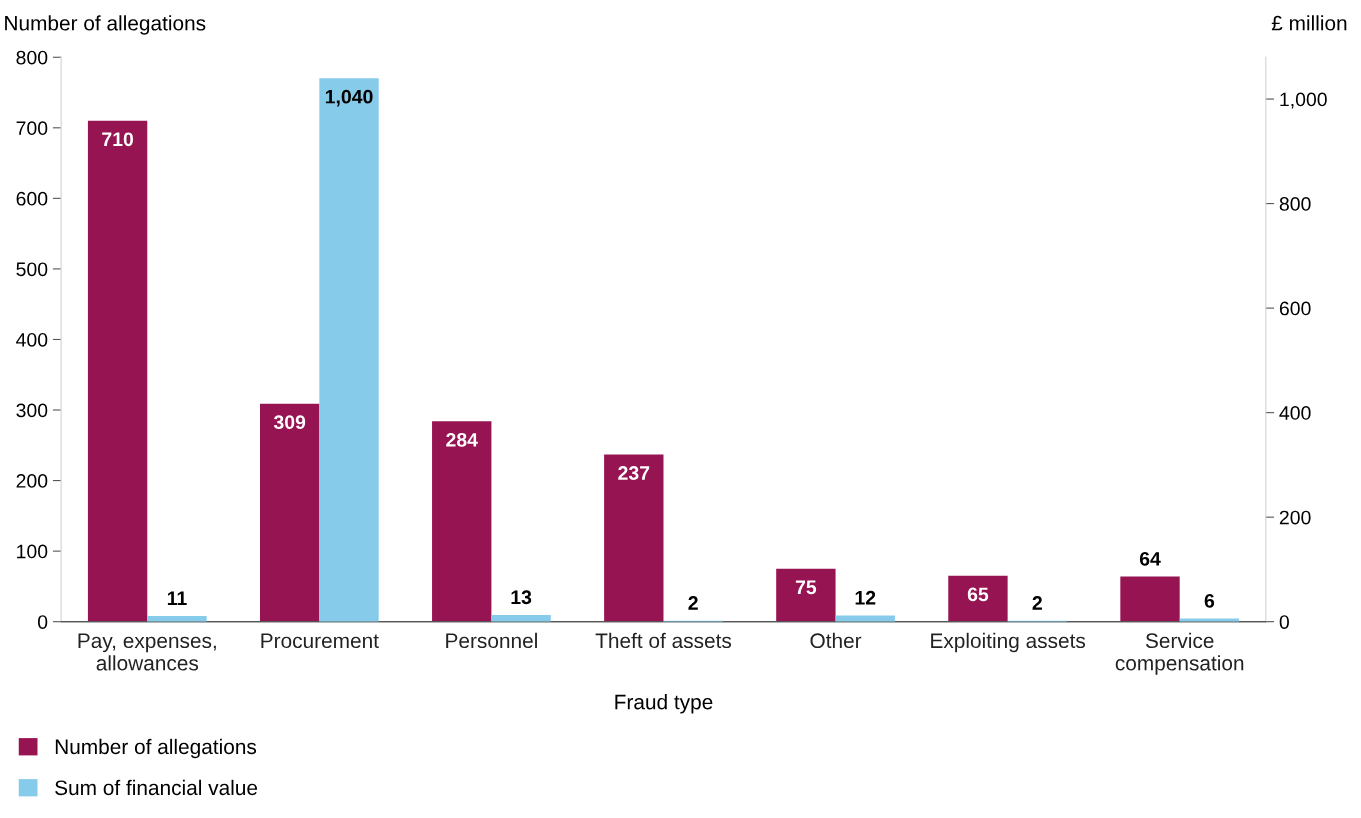 This screenshot has width=1361, height=818. I want to click on y2-tick-label: 400, so click(1295, 413).